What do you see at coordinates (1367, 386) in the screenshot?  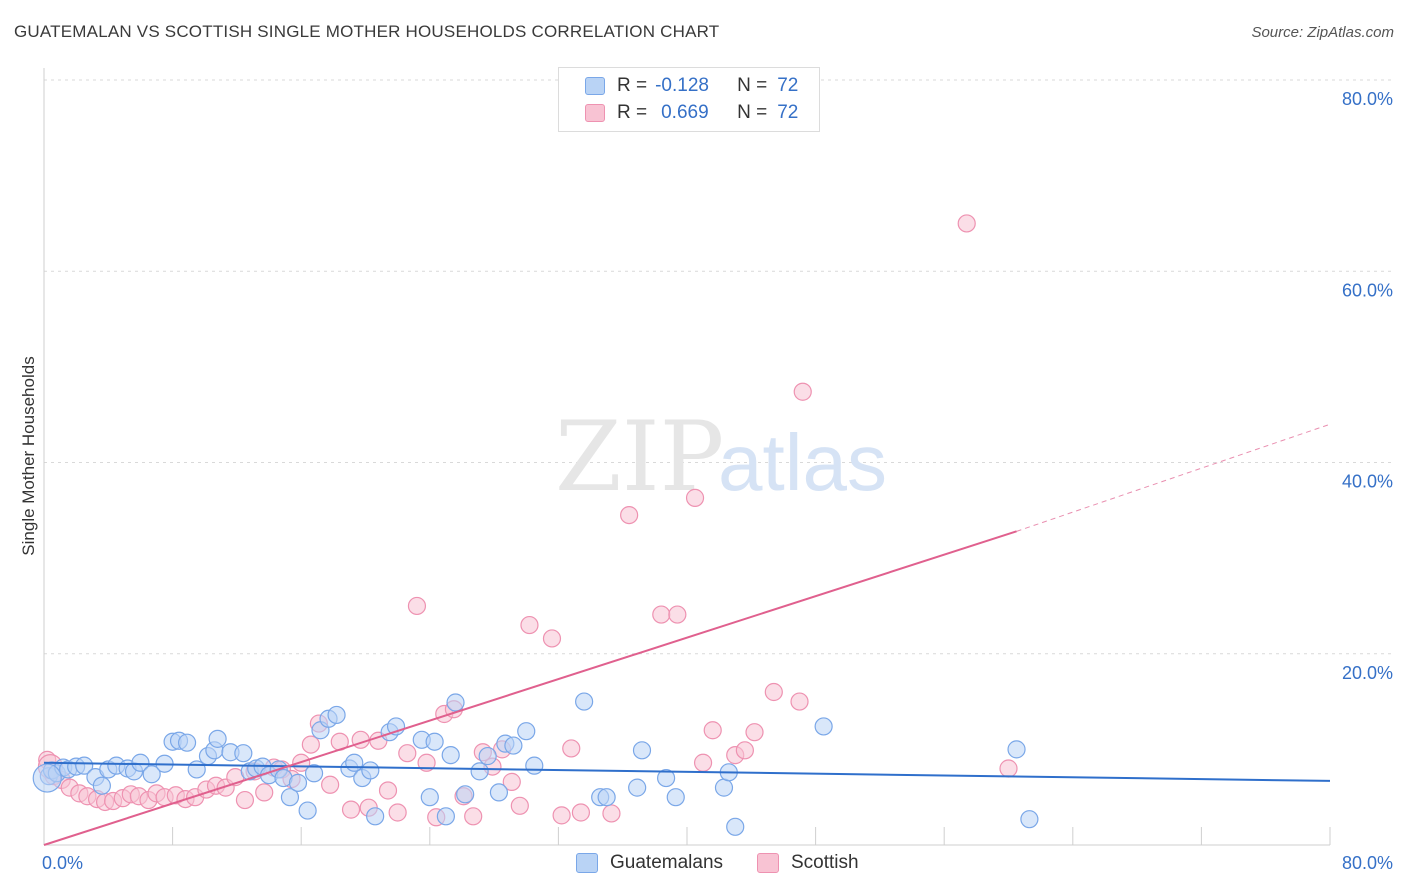 I see `y-tick-labels: 20.0% 40.0% 60.0% 80.0%` at bounding box center [1367, 386].